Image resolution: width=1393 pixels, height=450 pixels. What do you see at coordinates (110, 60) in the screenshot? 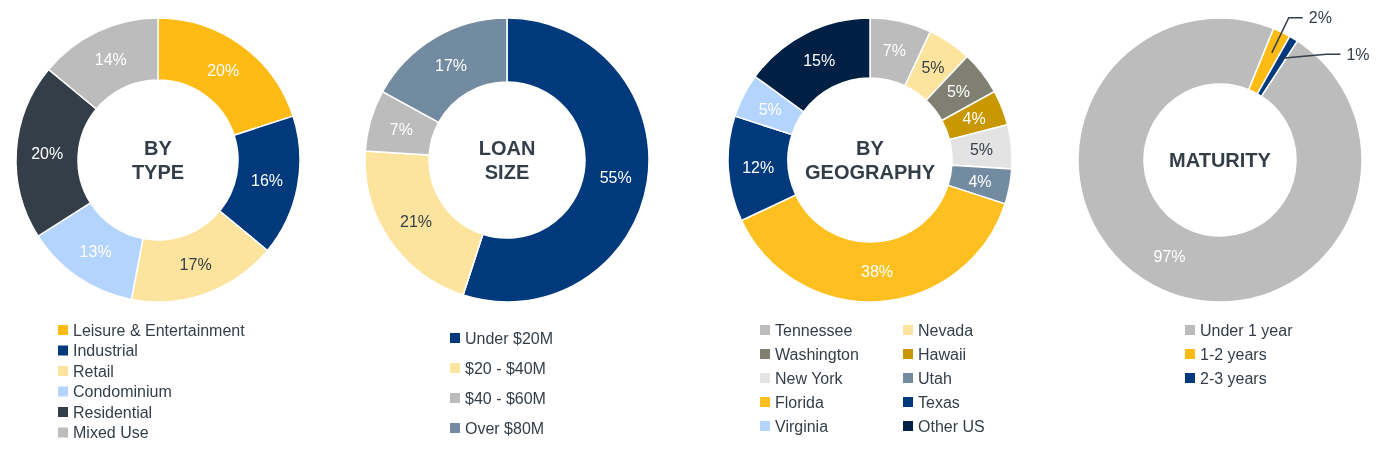
I see `data-label: 14%` at bounding box center [110, 60].